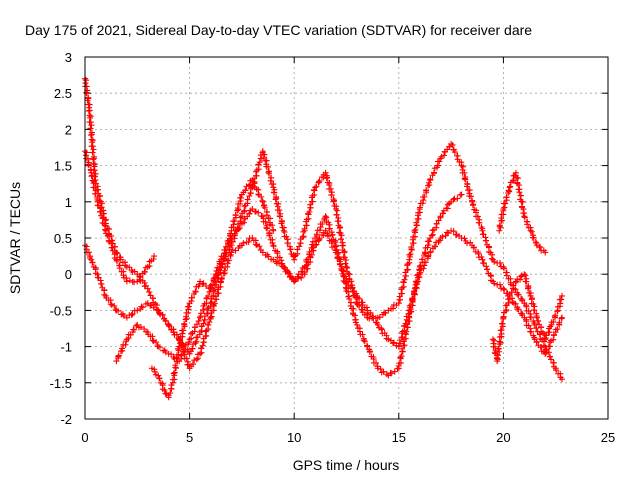  Describe the element at coordinates (66, 419) in the screenshot. I see `y-tick-label: -2` at that location.